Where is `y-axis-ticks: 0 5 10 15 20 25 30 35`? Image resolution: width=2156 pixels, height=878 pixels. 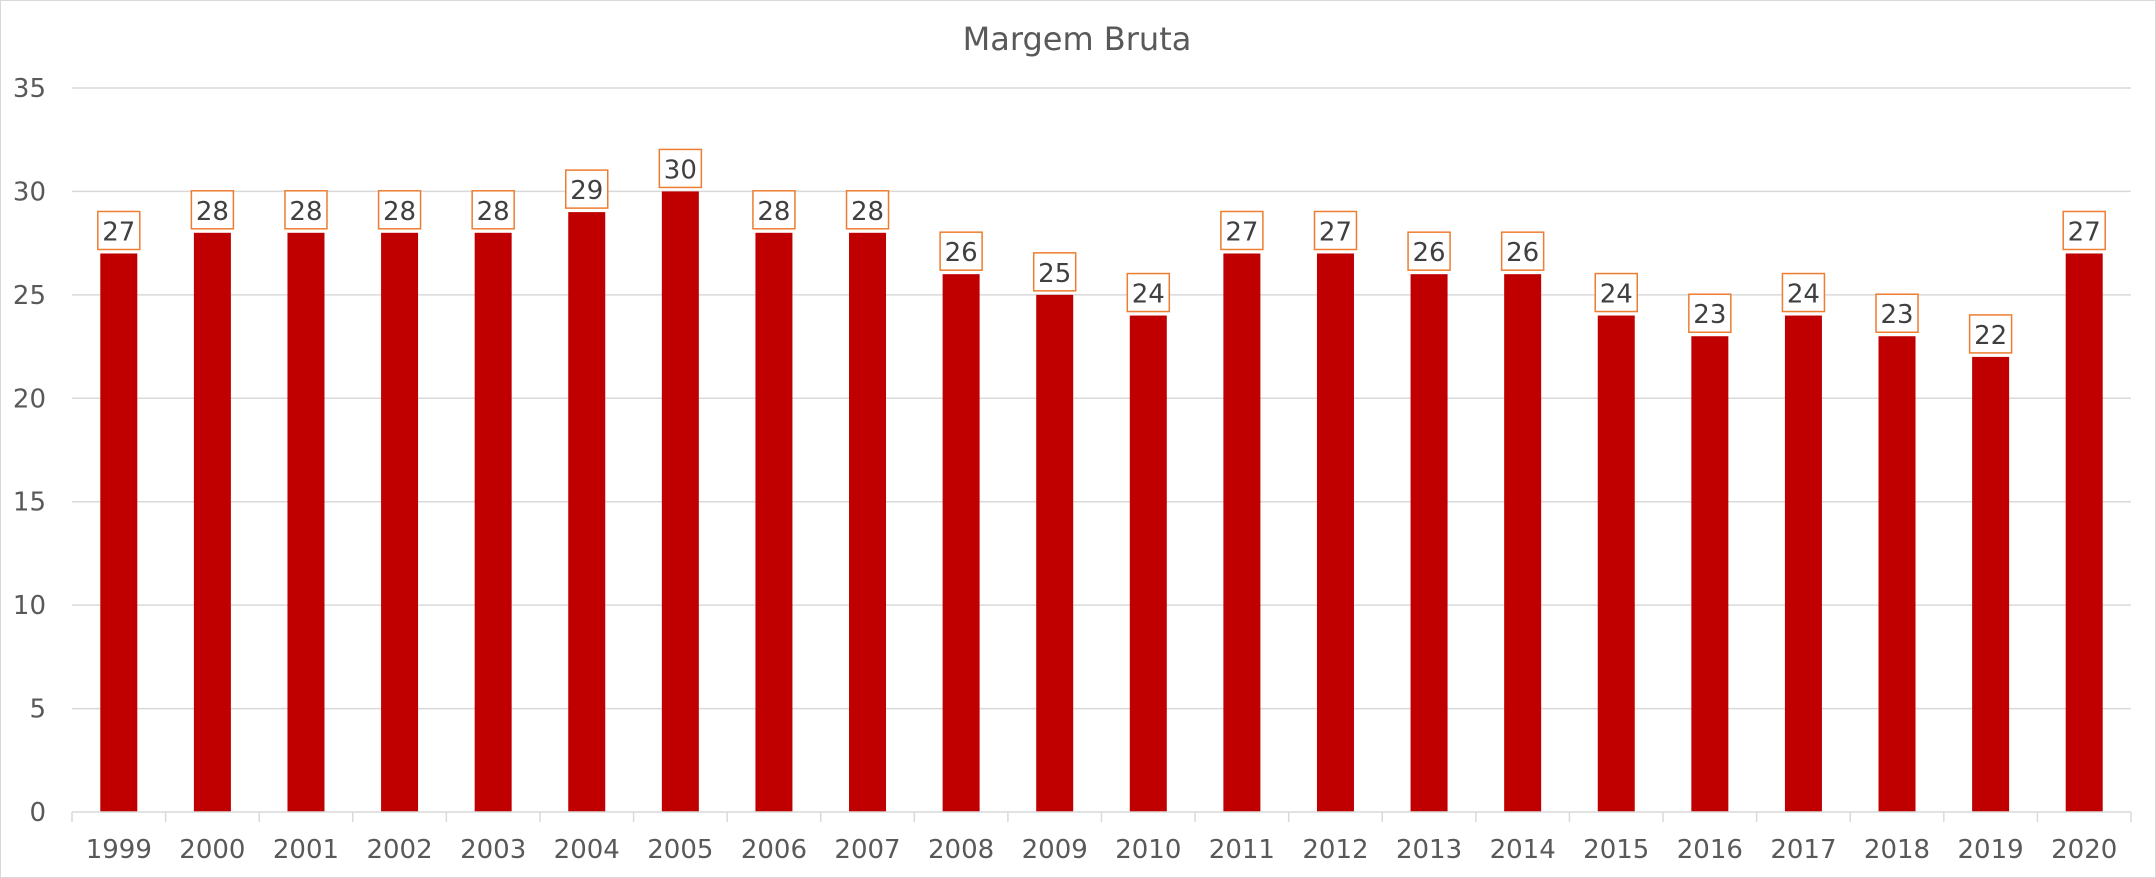
y-axis-ticks: 0 5 10 15 20 25 30 35 is located at coordinates (29, 451).